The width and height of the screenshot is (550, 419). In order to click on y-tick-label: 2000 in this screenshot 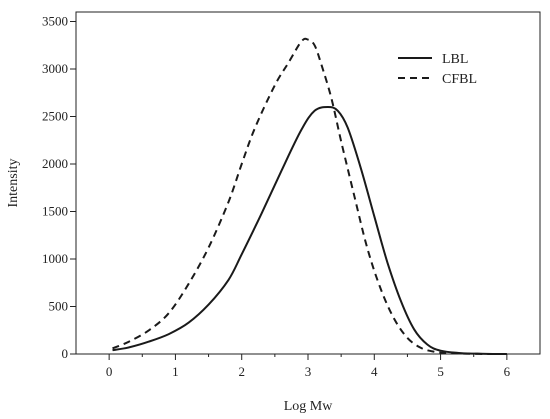, I will do `click(55, 163)`.